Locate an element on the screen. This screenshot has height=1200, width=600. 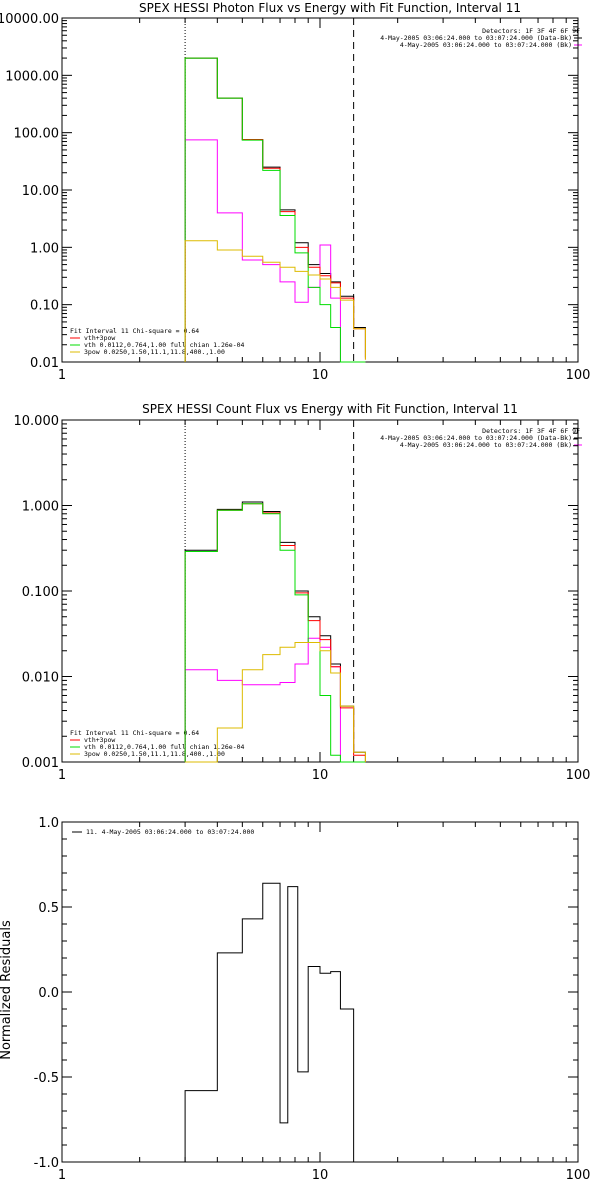
residual-y-tick-label: 0.5 is located at coordinates (48, 908).